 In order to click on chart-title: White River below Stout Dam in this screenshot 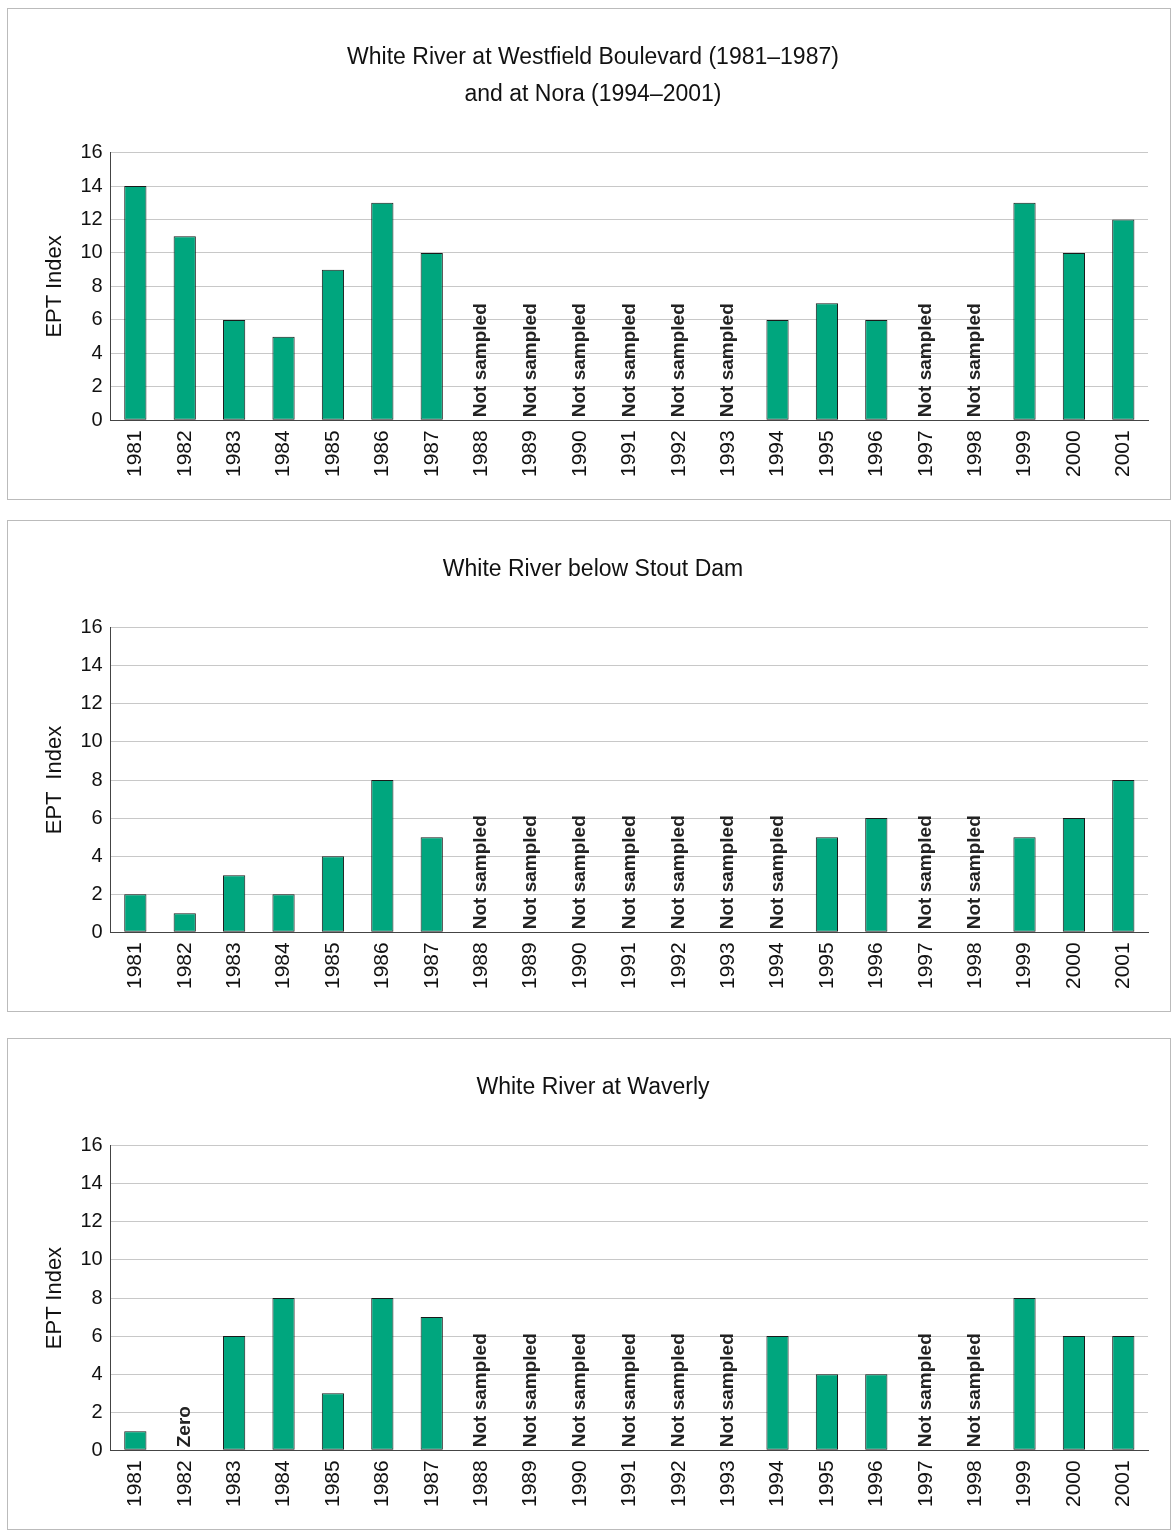, I will do `click(593, 567)`.